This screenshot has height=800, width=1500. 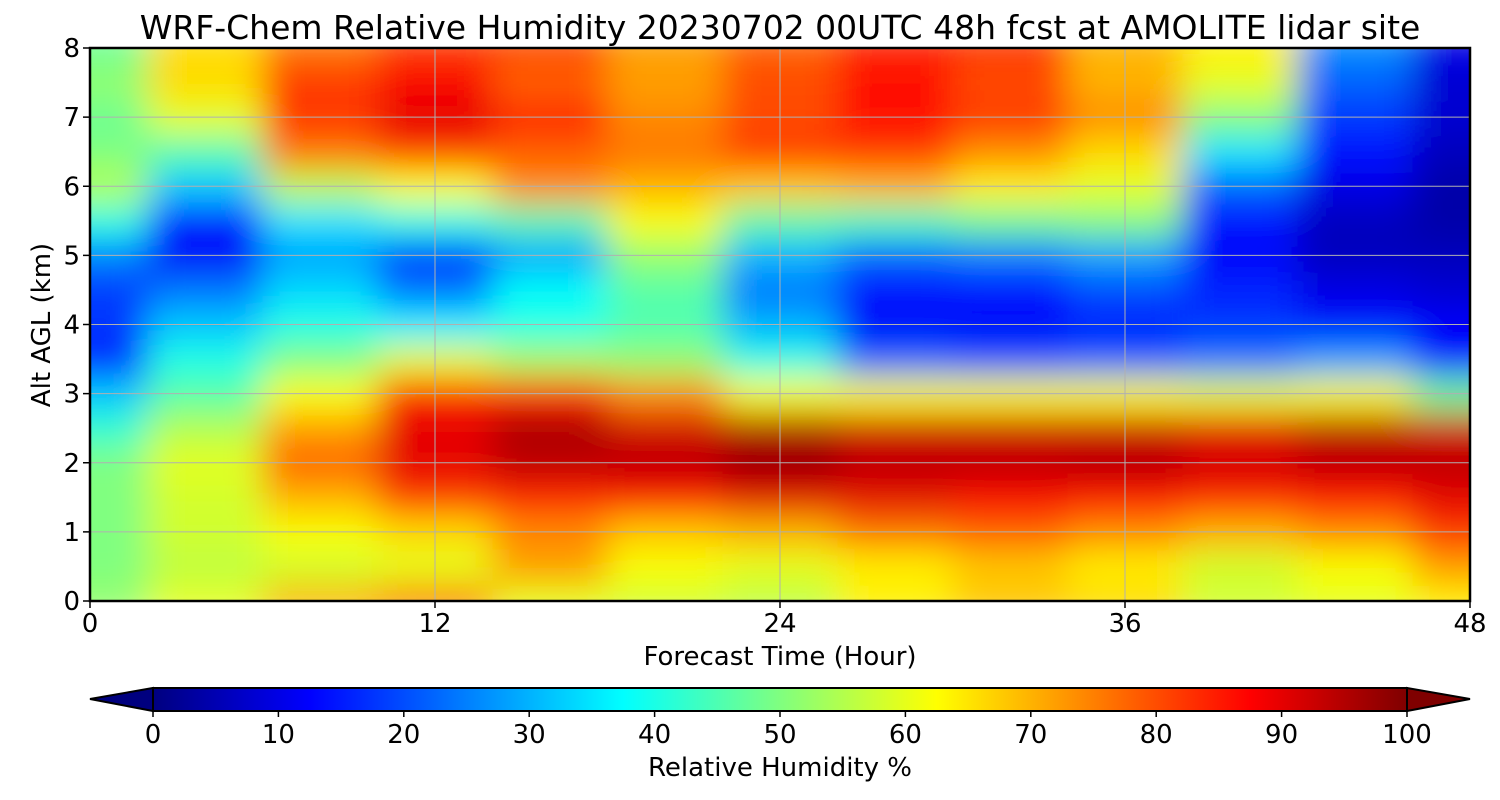 I want to click on colorbar-label: Relative Humidity %, so click(x=780, y=768).